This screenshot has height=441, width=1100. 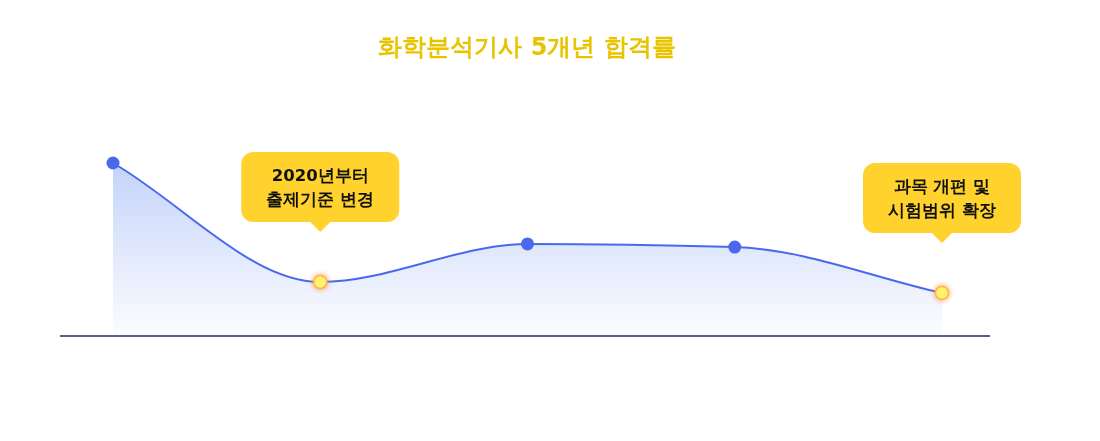 What do you see at coordinates (942, 198) in the screenshot?
I see `annotation: 과목 개편 및 시험범위 확장` at bounding box center [942, 198].